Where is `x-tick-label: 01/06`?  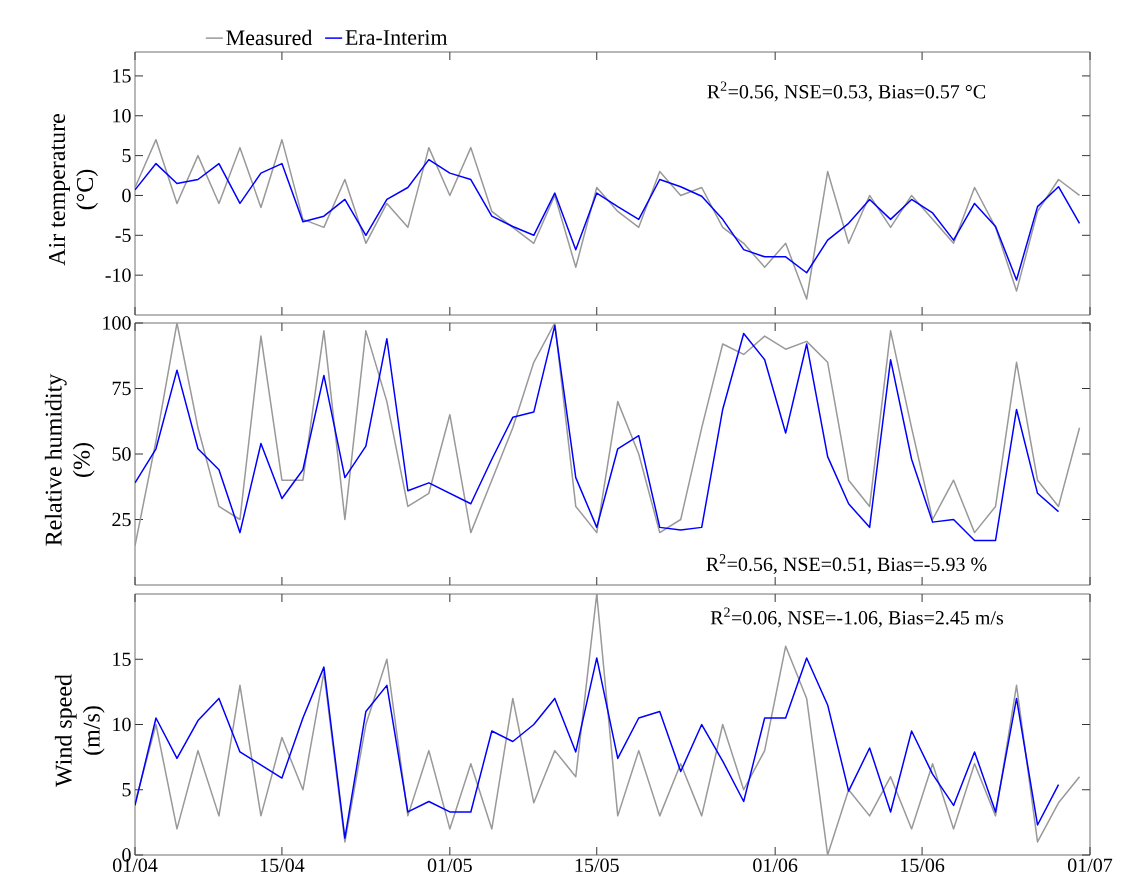 x-tick-label: 01/06 is located at coordinates (775, 865).